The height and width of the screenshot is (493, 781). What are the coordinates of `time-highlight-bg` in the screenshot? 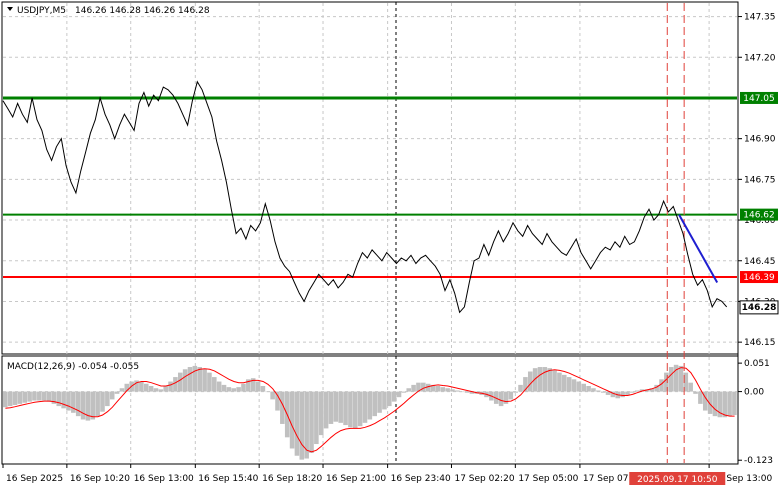 It's located at (677, 478).